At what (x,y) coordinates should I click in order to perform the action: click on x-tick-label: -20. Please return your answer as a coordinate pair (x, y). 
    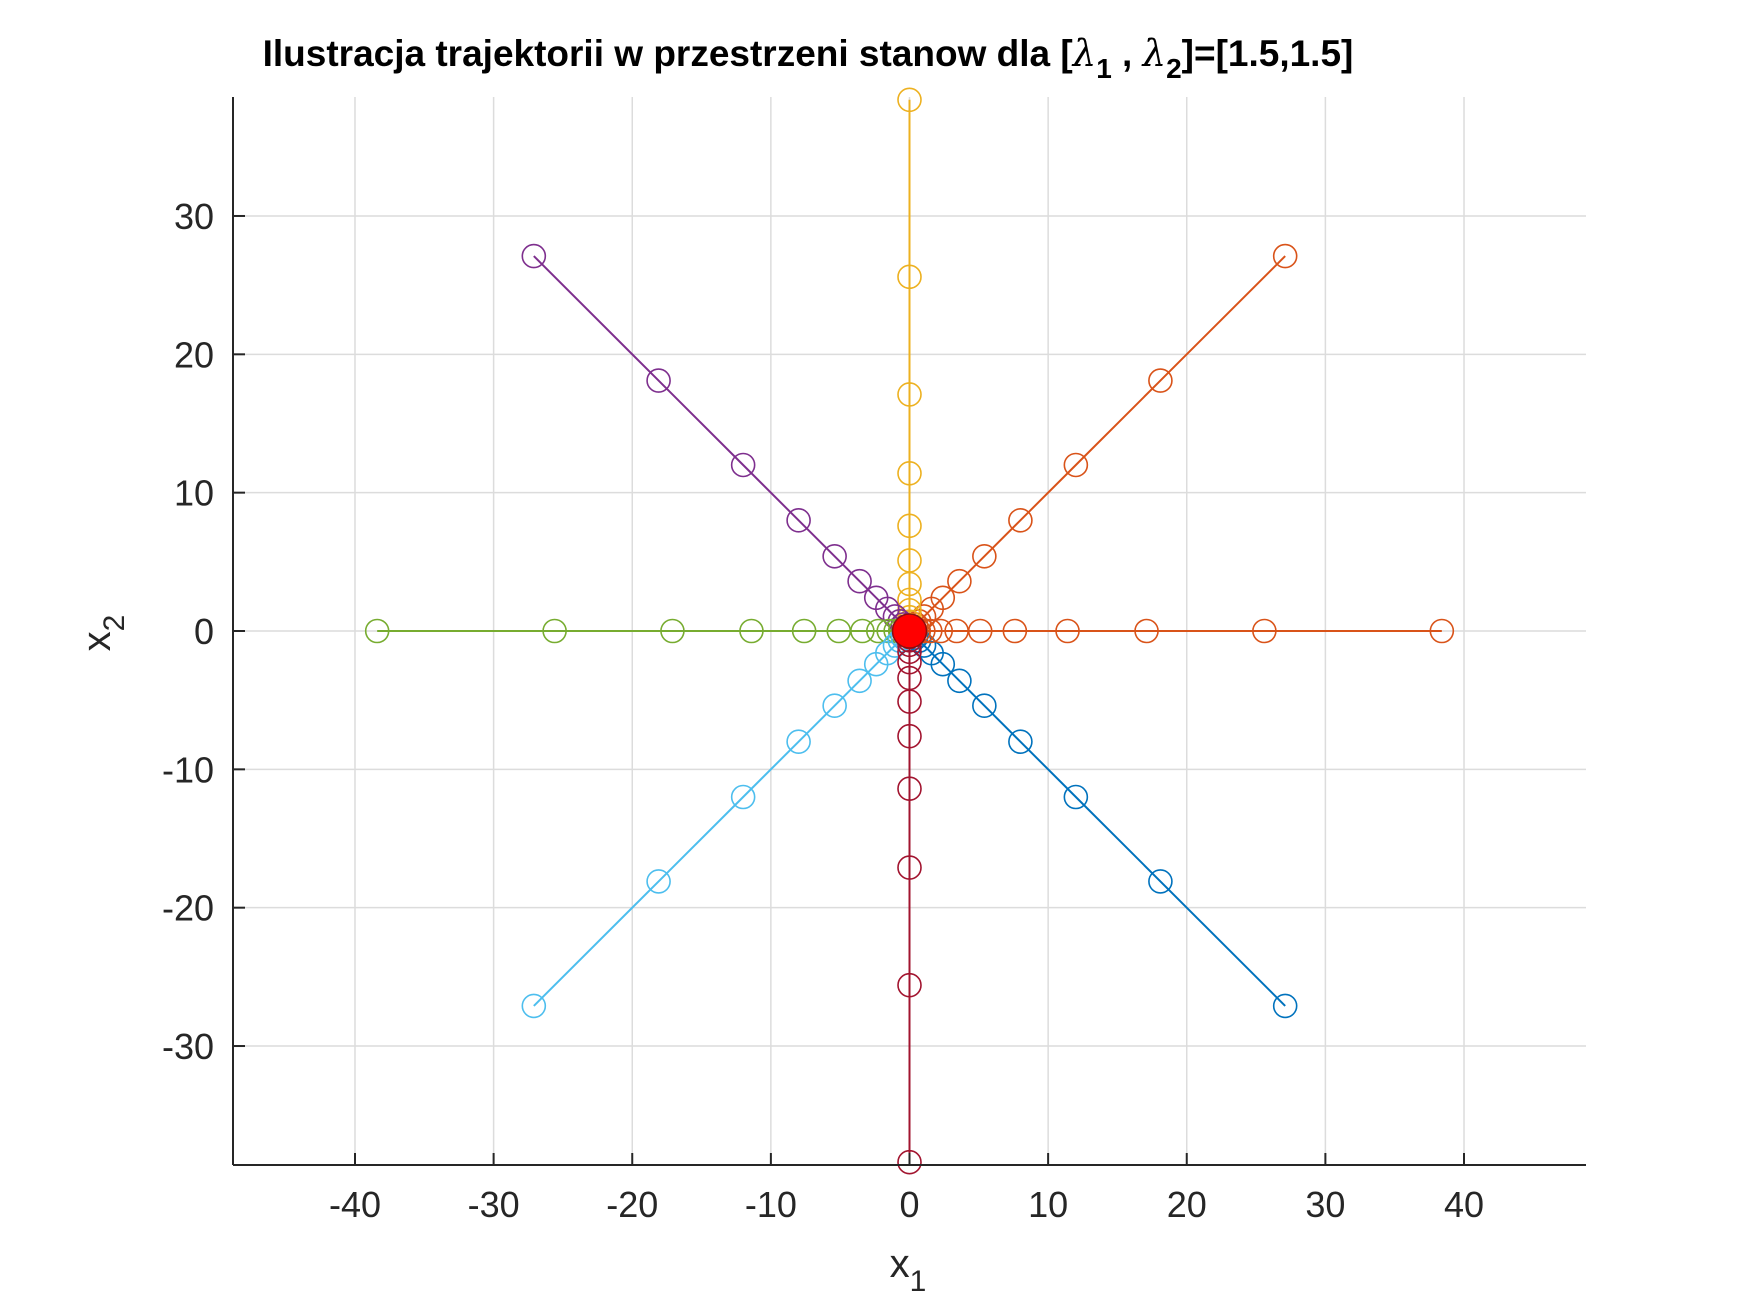
    Looking at the image, I should click on (632, 1204).